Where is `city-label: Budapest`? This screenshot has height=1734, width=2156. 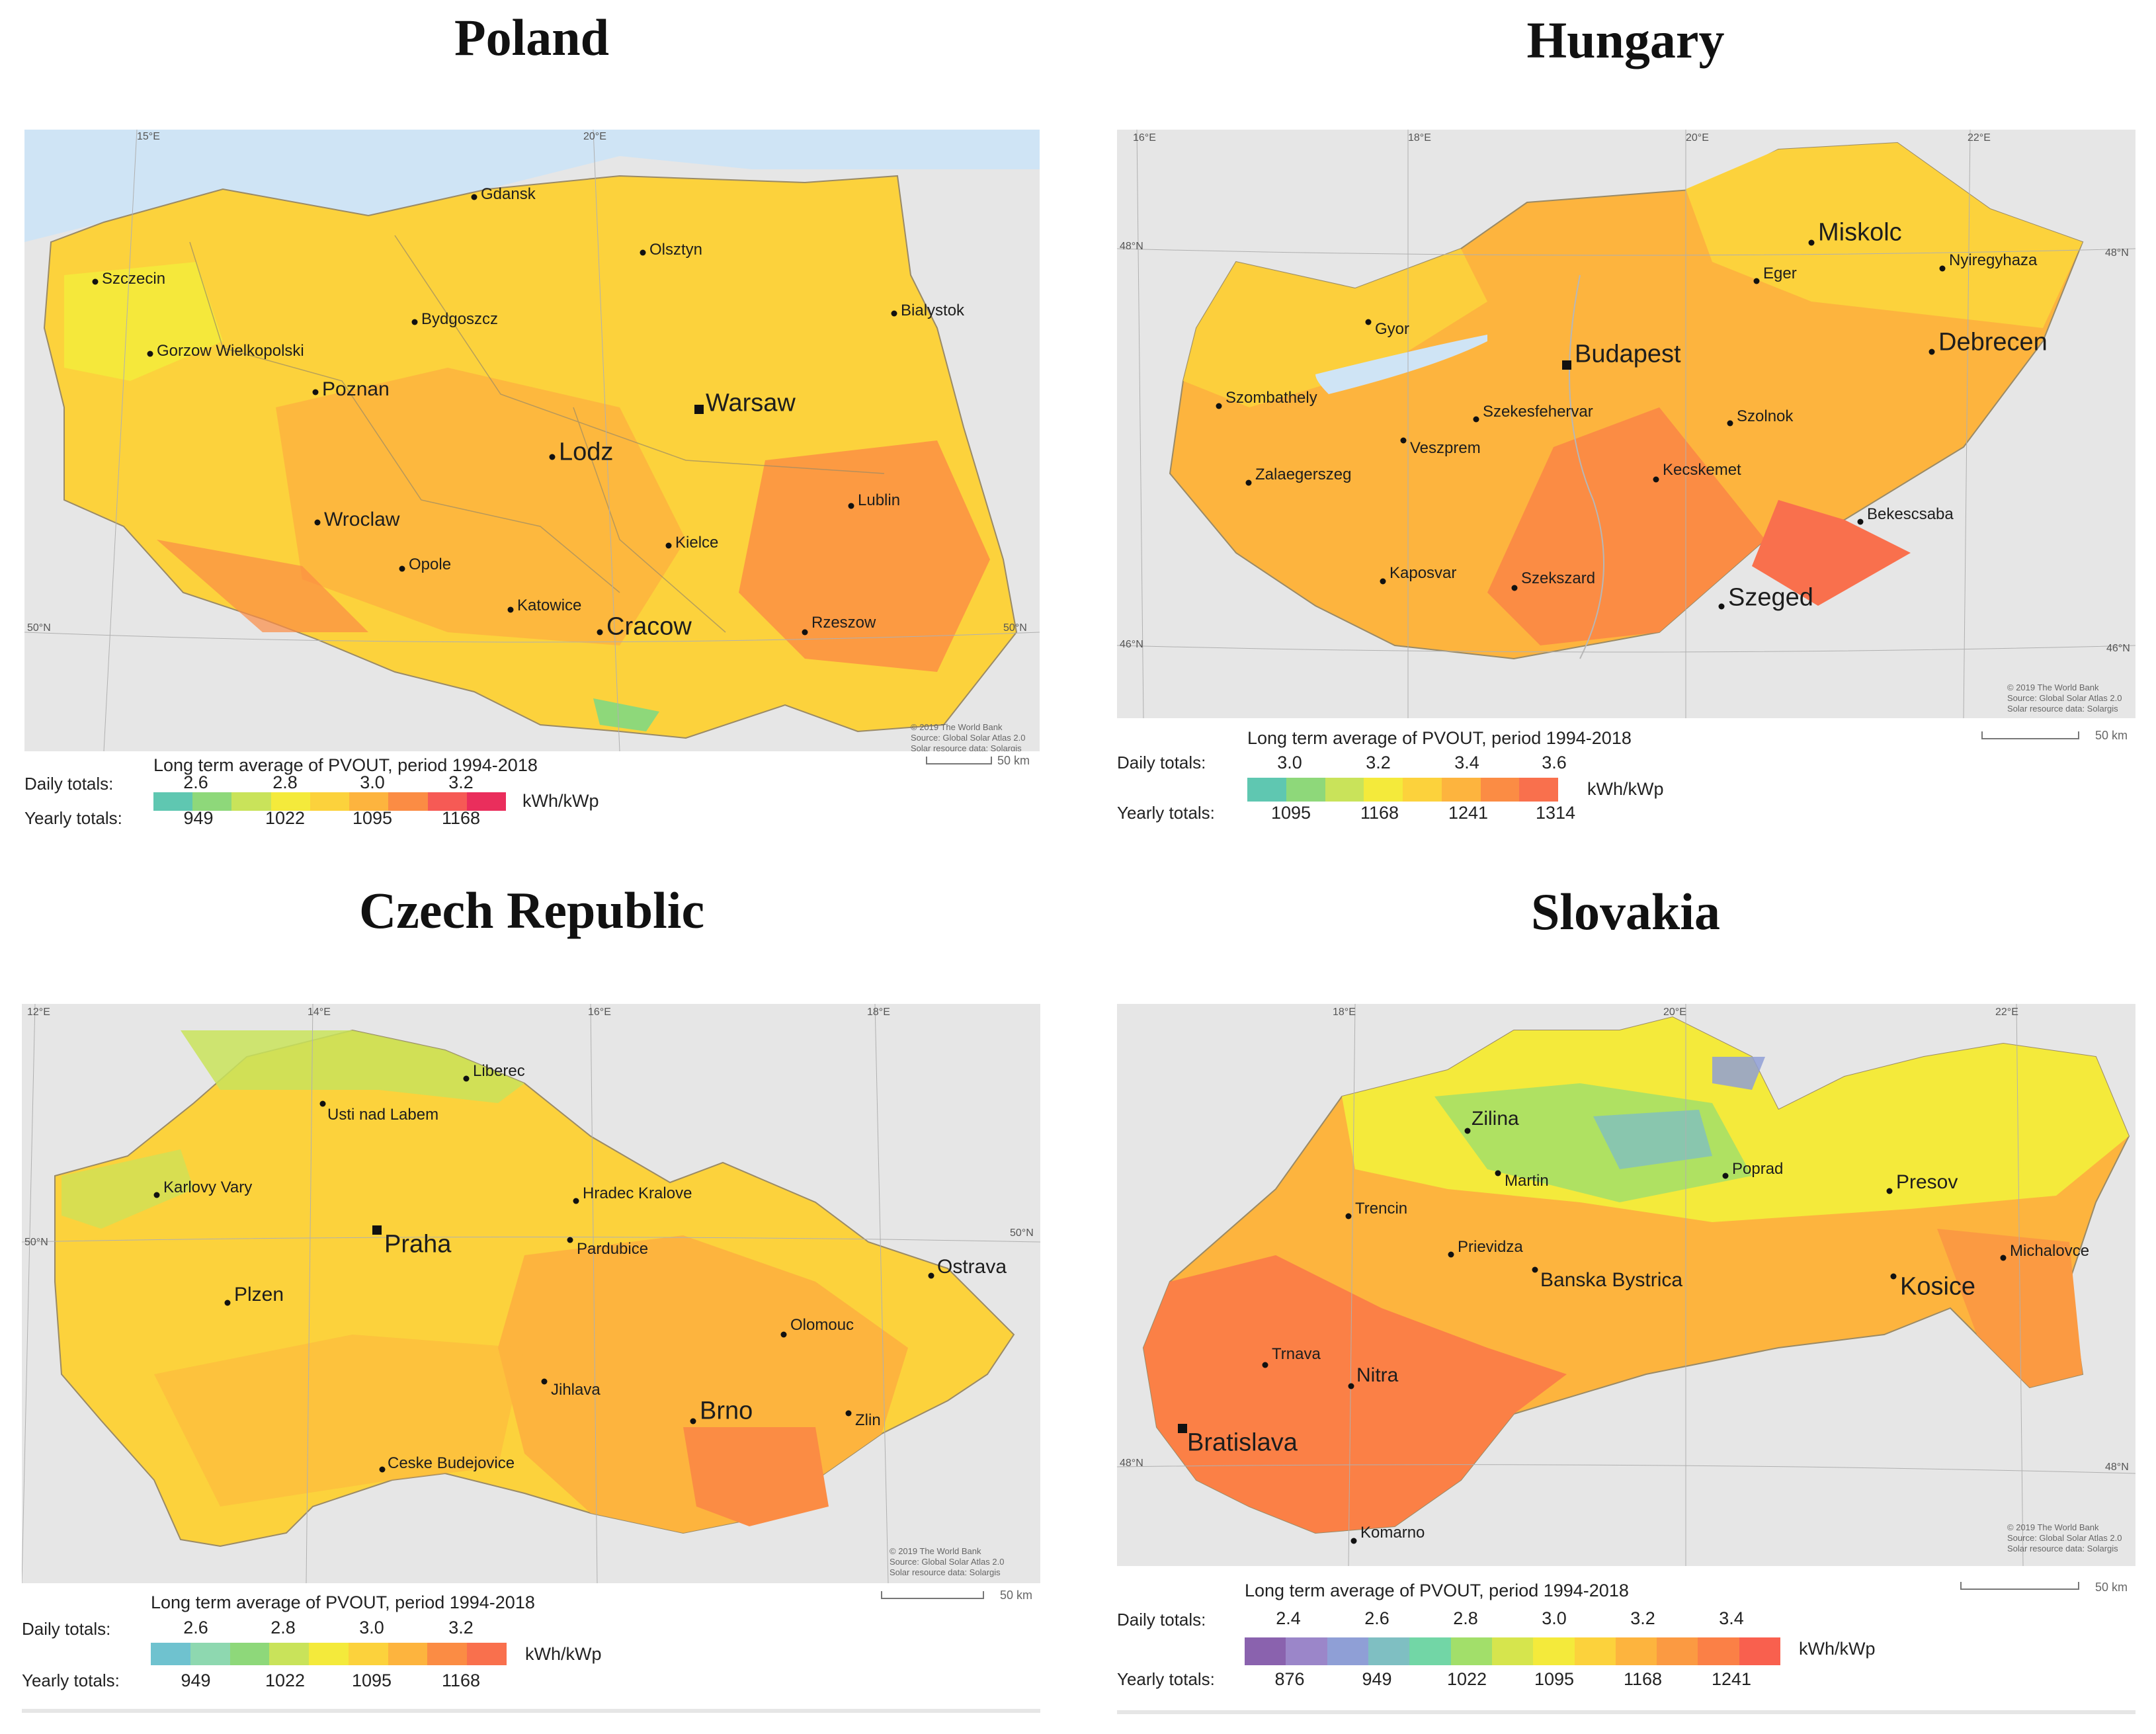 city-label: Budapest is located at coordinates (1628, 354).